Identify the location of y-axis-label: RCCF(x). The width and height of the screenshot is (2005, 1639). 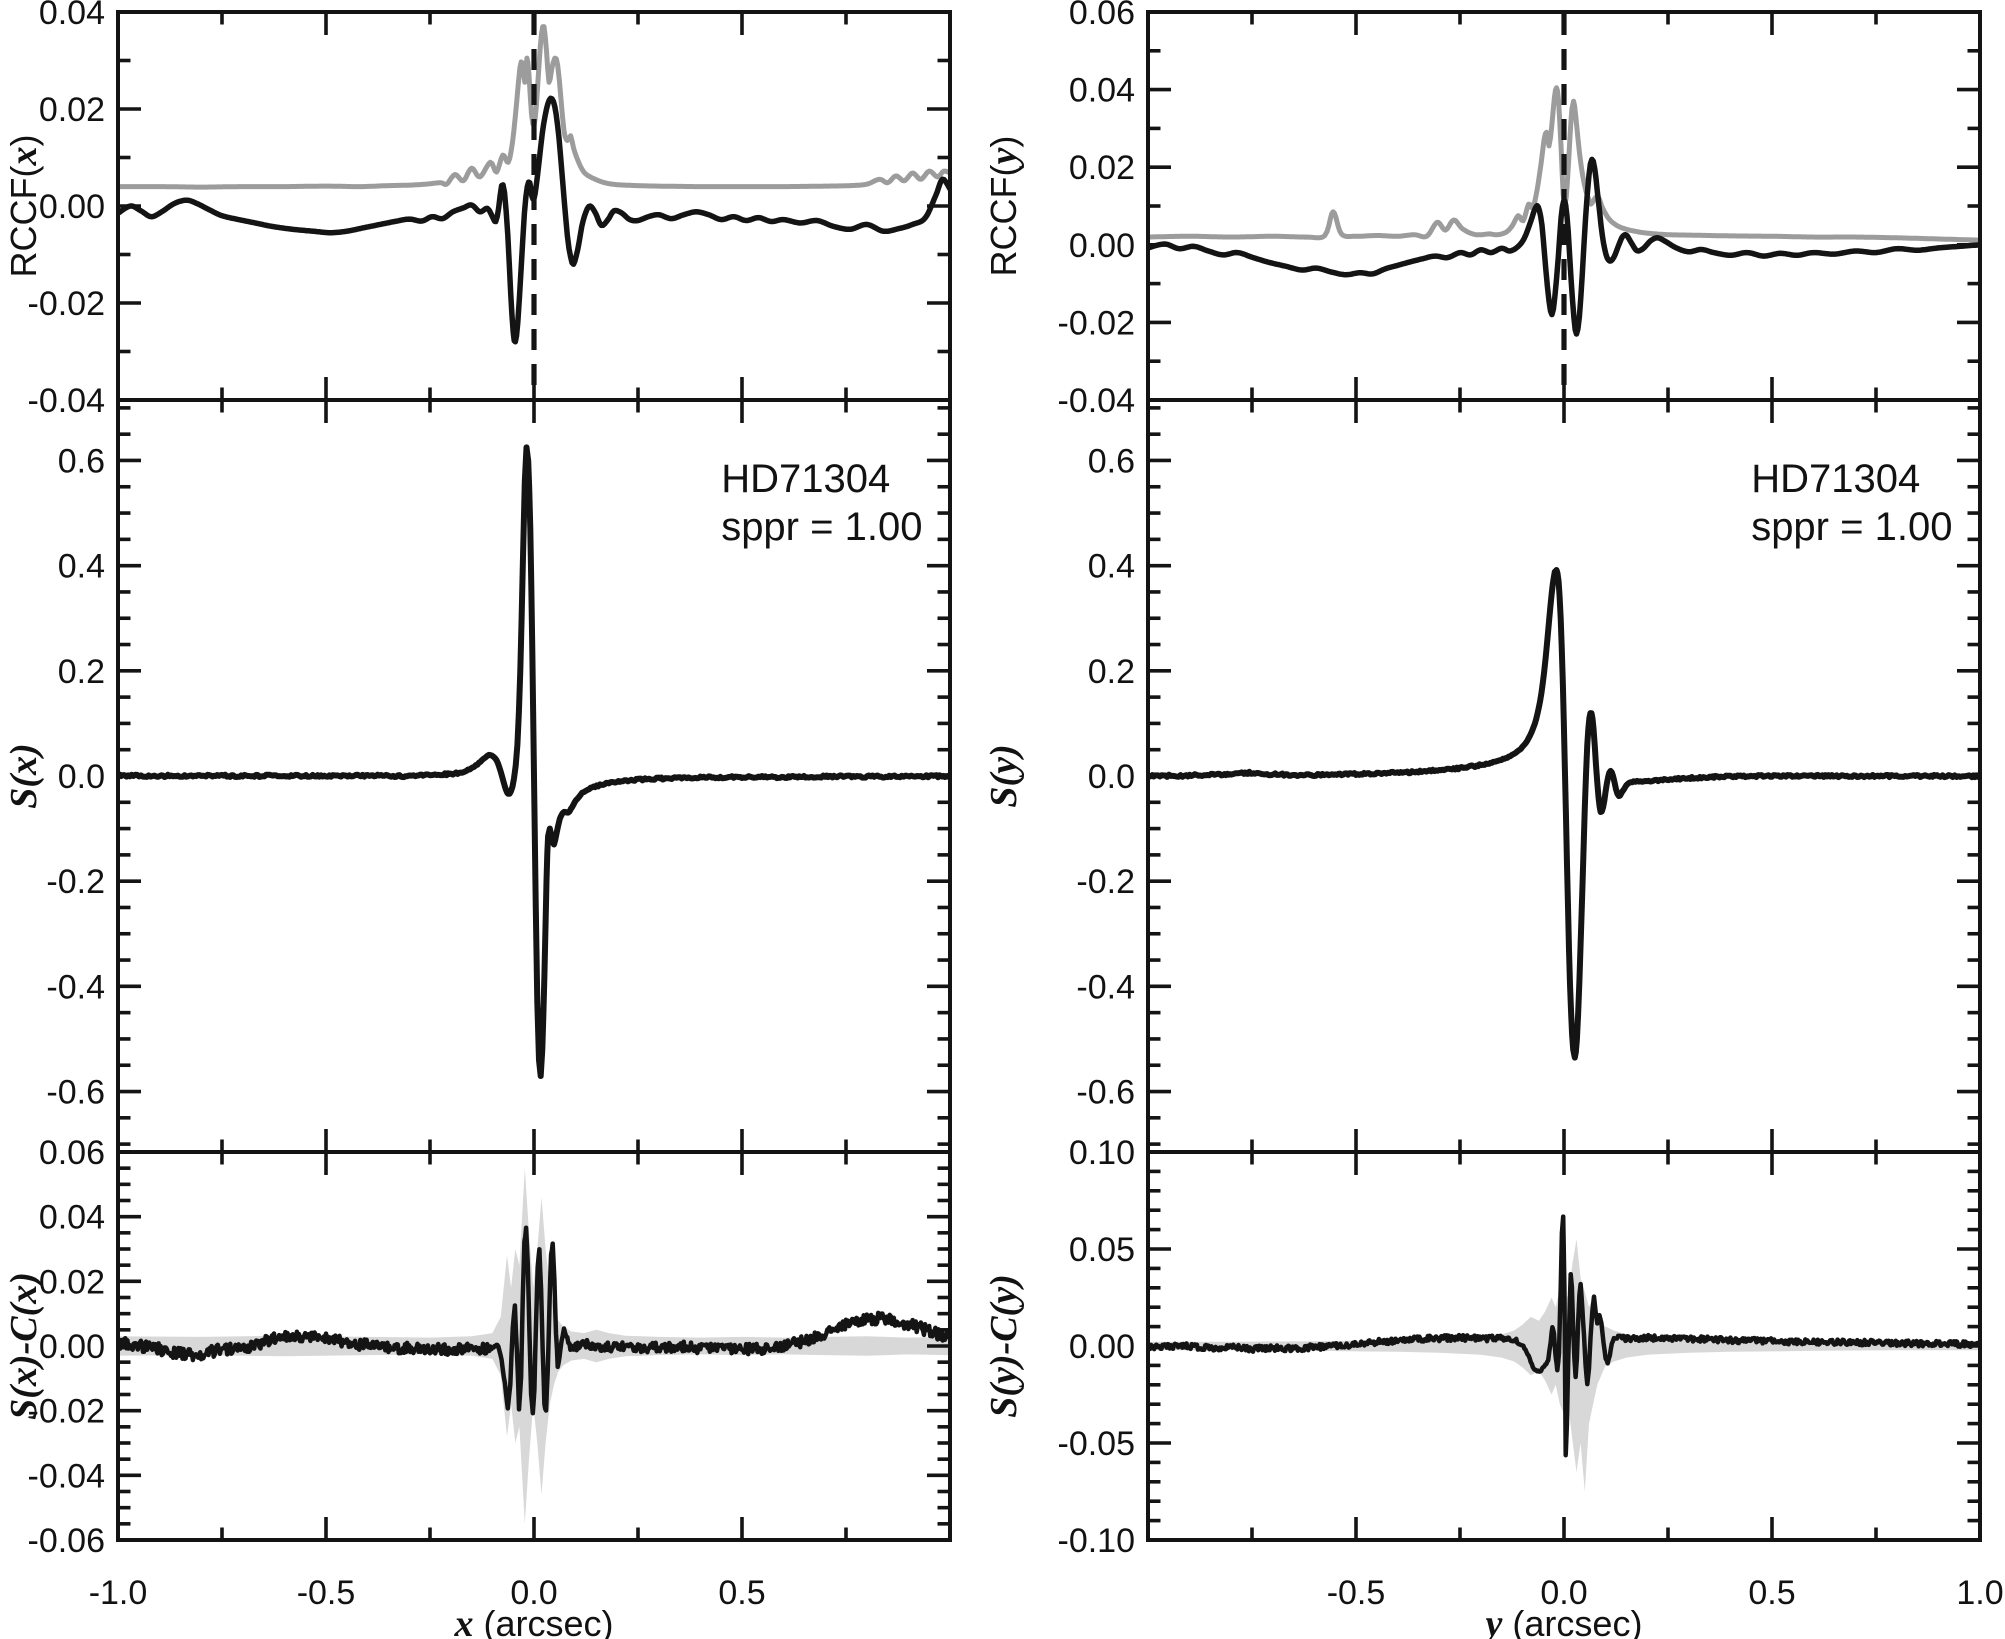
(24, 206).